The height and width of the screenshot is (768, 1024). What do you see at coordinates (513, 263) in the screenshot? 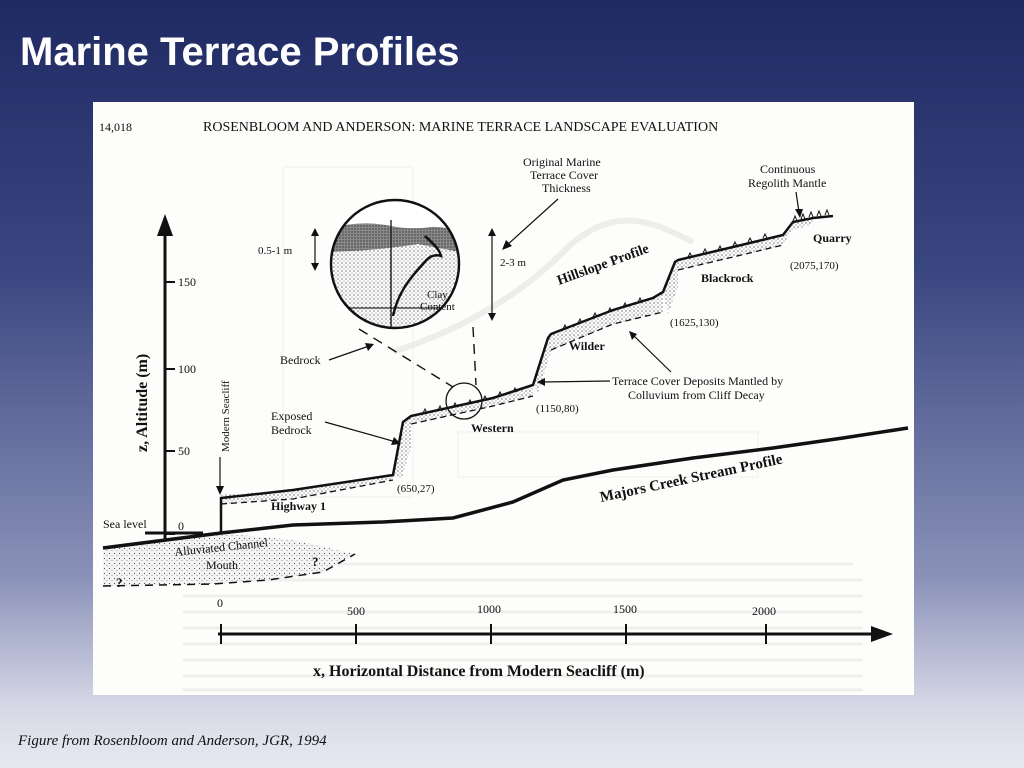
I see `inset-thickness-right: 2-3 m` at bounding box center [513, 263].